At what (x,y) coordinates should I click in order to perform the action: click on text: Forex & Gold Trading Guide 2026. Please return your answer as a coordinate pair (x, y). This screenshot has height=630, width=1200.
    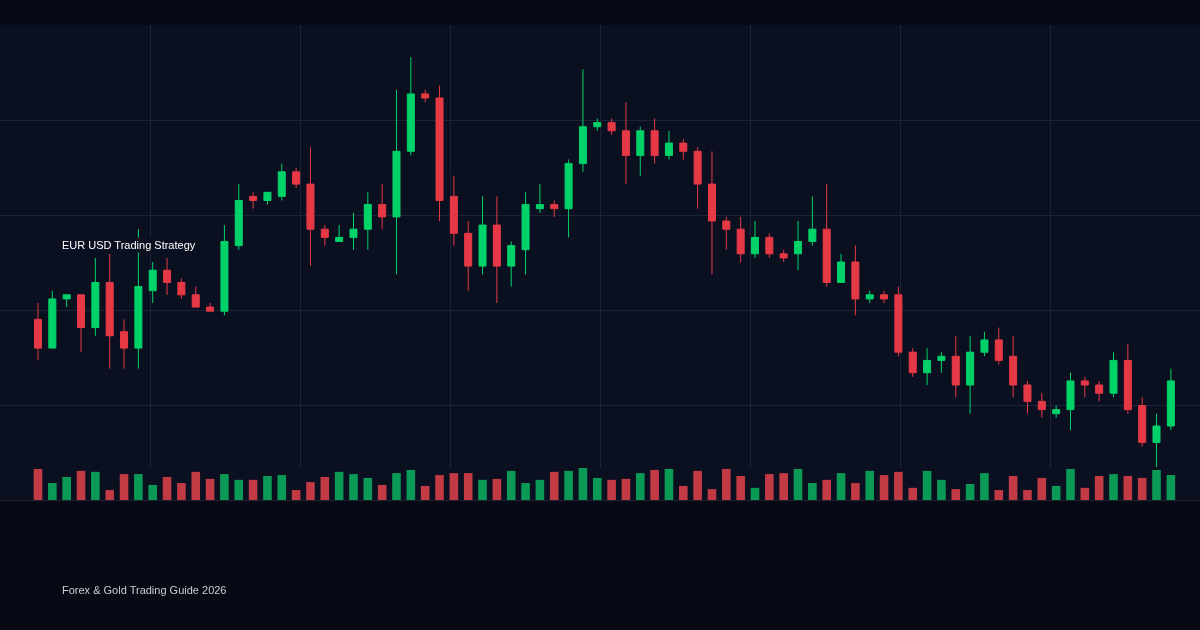
    Looking at the image, I should click on (144, 590).